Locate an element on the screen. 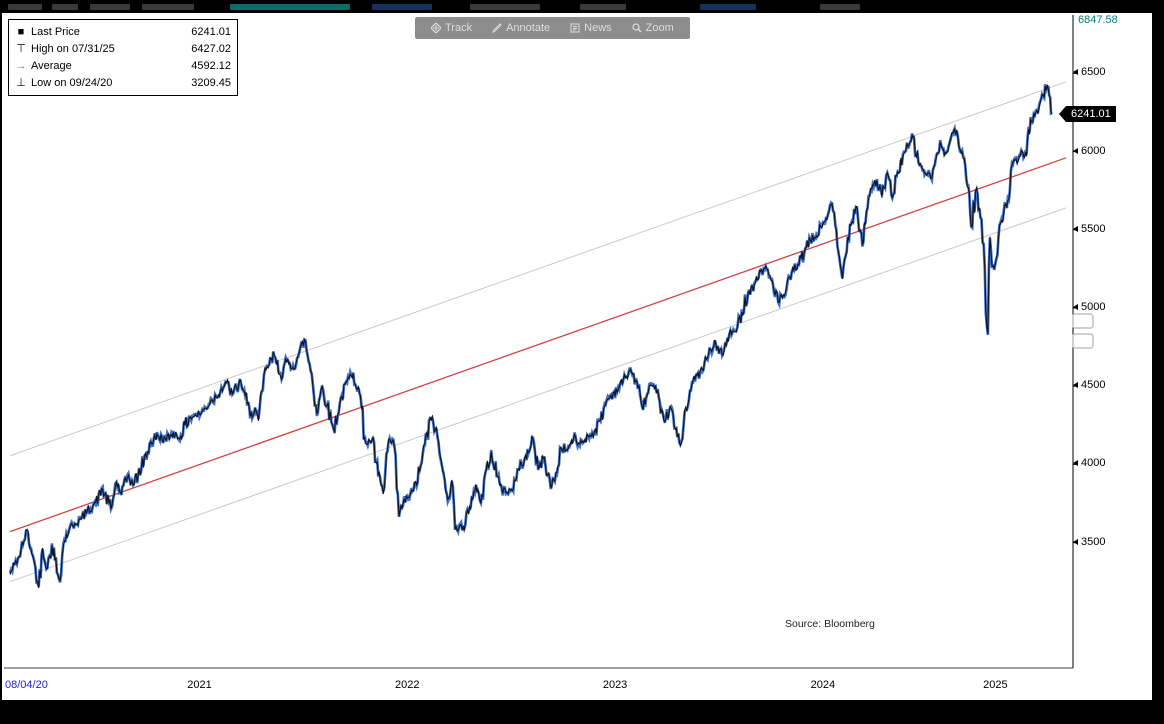  zoom-button: Zoom is located at coordinates (653, 28).